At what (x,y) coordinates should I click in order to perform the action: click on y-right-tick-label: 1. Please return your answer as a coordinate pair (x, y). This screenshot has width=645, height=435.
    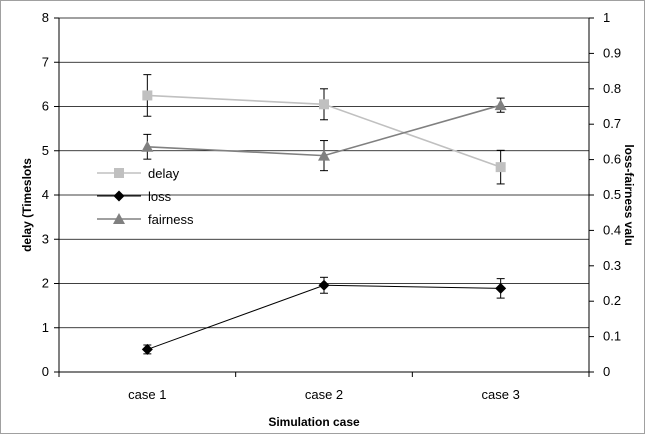
    Looking at the image, I should click on (606, 17).